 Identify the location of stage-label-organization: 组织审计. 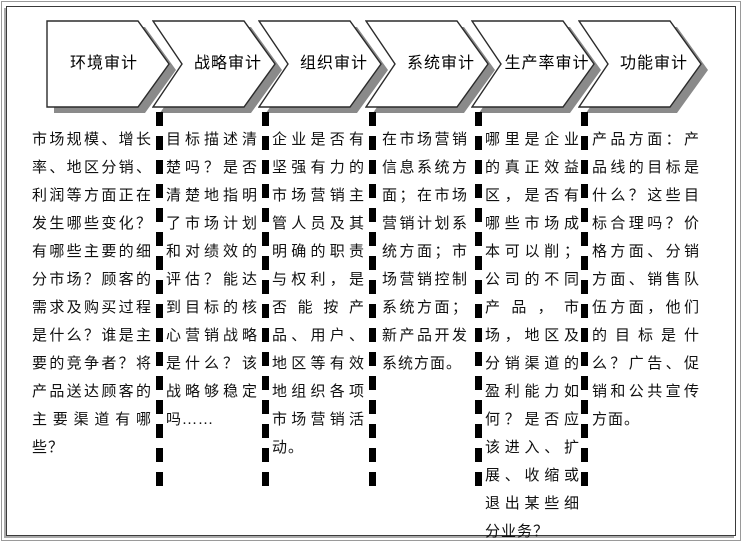
(333, 63).